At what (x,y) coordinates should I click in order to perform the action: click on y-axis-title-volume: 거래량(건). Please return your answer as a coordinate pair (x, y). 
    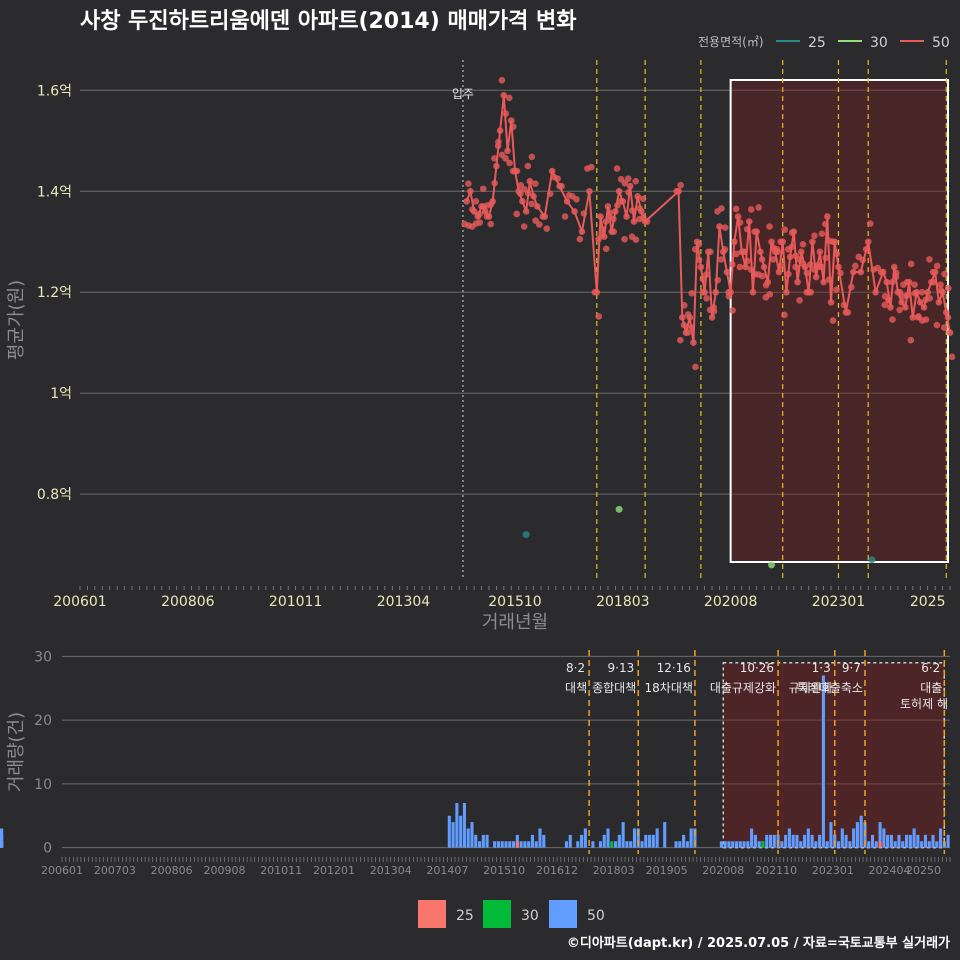
    Looking at the image, I should click on (16, 752).